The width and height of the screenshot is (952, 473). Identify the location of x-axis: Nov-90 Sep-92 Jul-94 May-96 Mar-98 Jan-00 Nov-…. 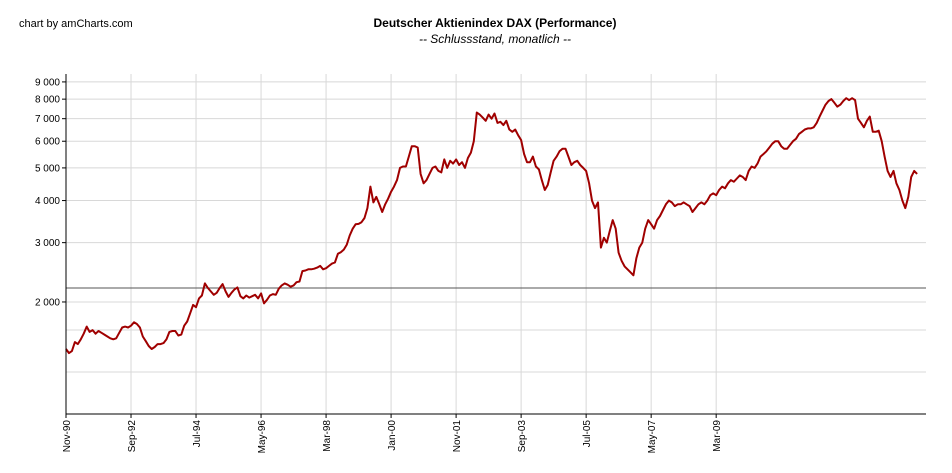
(392, 433).